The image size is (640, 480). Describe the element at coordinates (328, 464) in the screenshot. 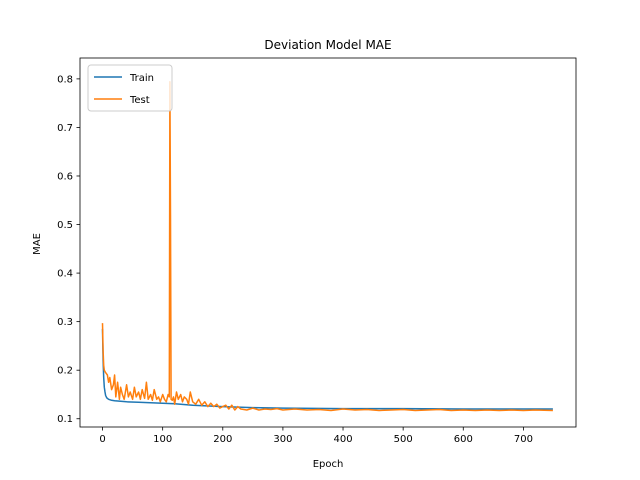

I see `x-axis-label: Epoch` at that location.